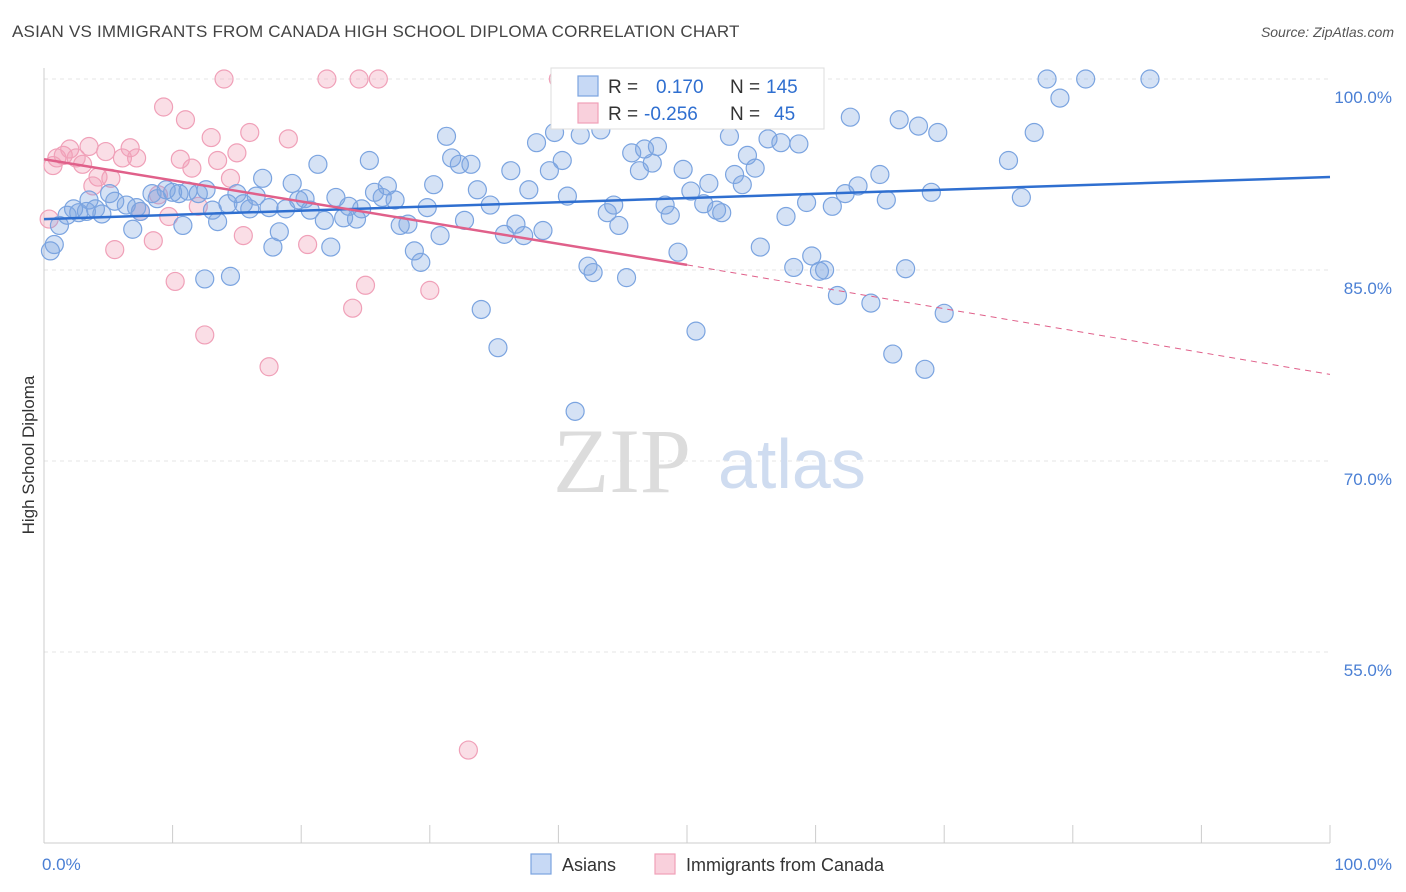 Image resolution: width=1406 pixels, height=892 pixels. I want to click on bottom-legend-label-asians: Asians, so click(589, 865).